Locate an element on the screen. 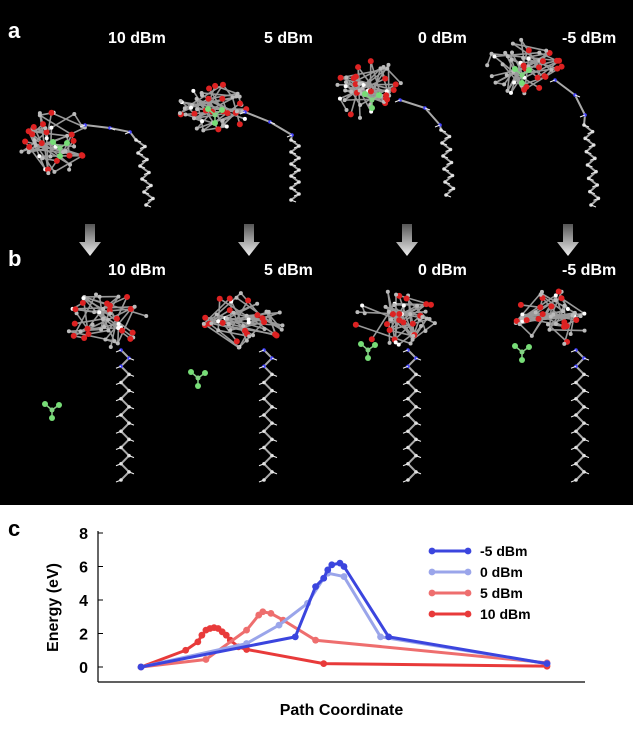 The height and width of the screenshot is (730, 633). molecule-a3 is located at coordinates (369, 89).